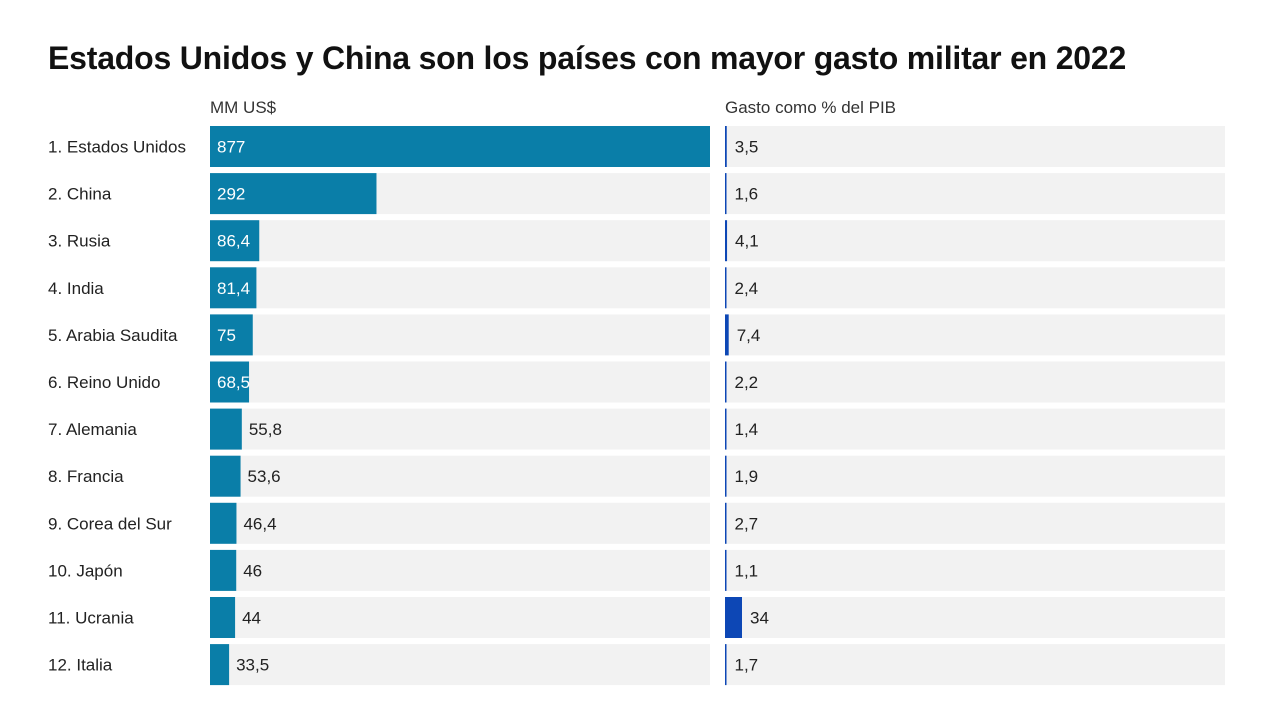 This screenshot has width=1280, height=720. I want to click on spend-value-label: 86,4, so click(233, 241).